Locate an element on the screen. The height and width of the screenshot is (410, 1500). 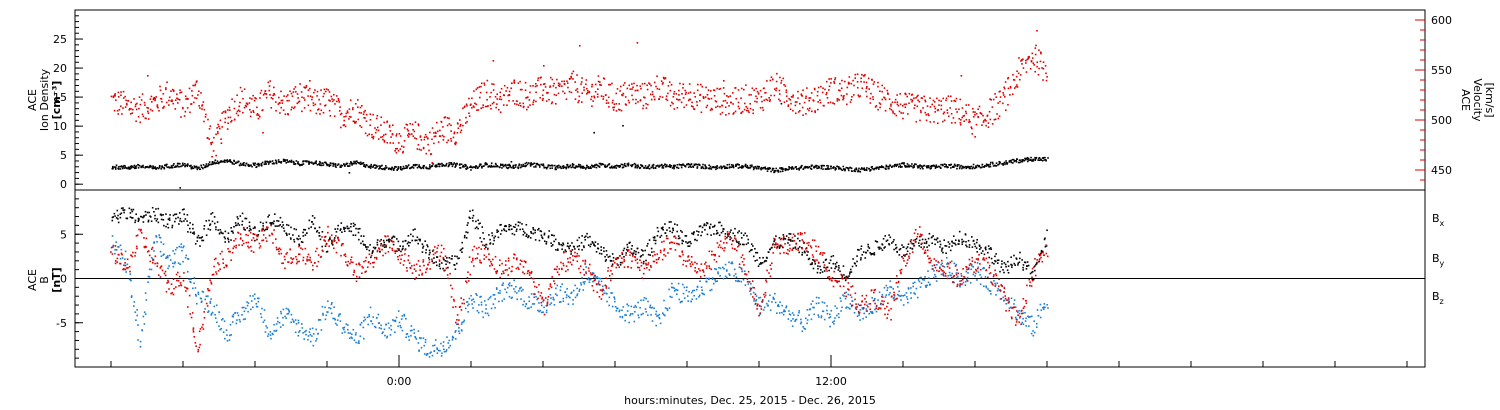
tick-label: 5 is located at coordinates (63, 234).